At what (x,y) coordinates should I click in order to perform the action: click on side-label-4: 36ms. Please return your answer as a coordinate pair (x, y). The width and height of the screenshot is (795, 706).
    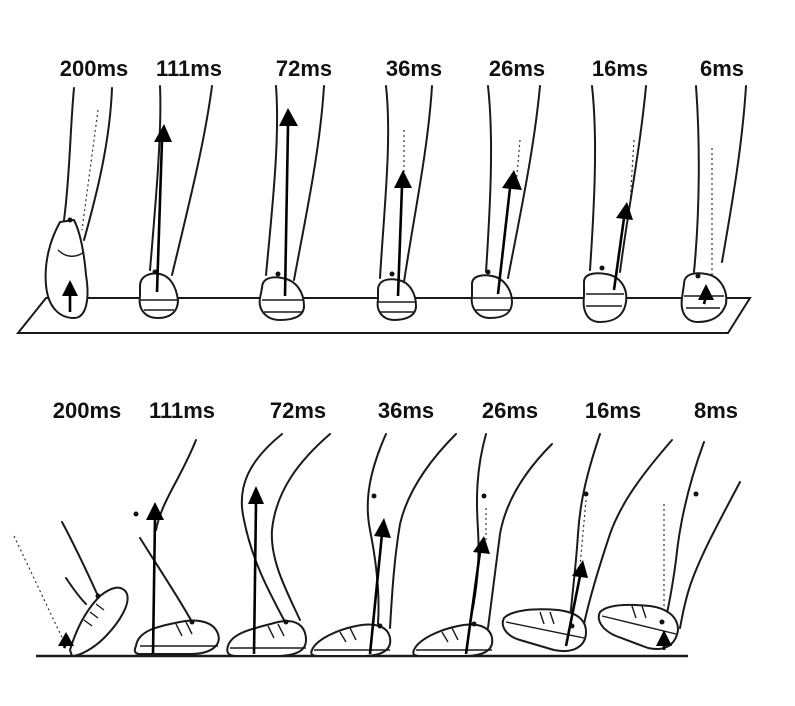
    Looking at the image, I should click on (406, 410).